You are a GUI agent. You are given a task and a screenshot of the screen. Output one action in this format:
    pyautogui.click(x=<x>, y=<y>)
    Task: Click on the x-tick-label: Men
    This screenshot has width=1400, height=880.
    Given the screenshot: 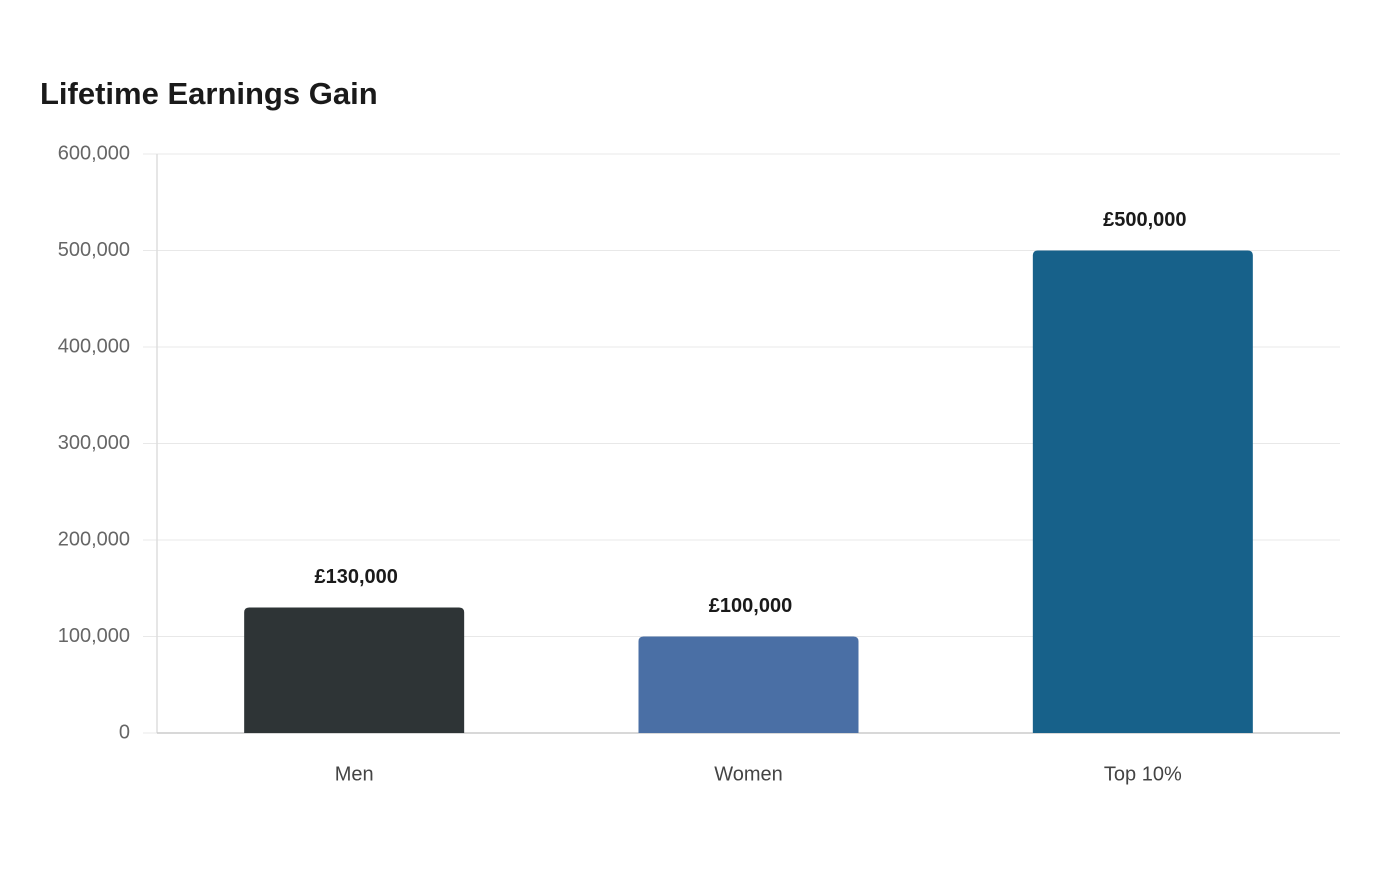 What is the action you would take?
    pyautogui.click(x=354, y=774)
    